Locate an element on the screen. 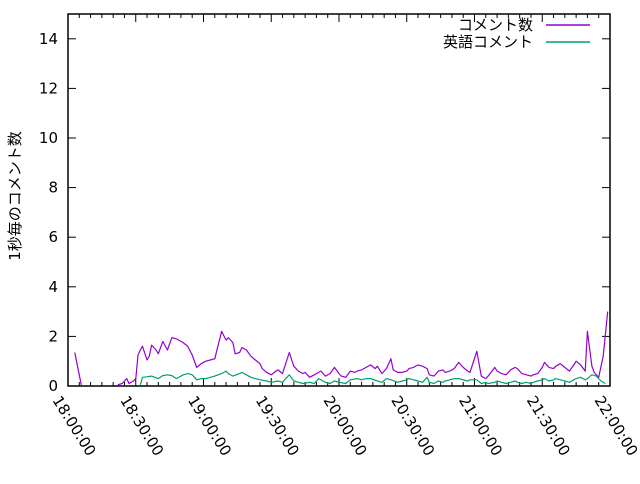 The width and height of the screenshot is (640, 484). y-axis-title: 1秒毎のコメント数 is located at coordinates (15, 196).